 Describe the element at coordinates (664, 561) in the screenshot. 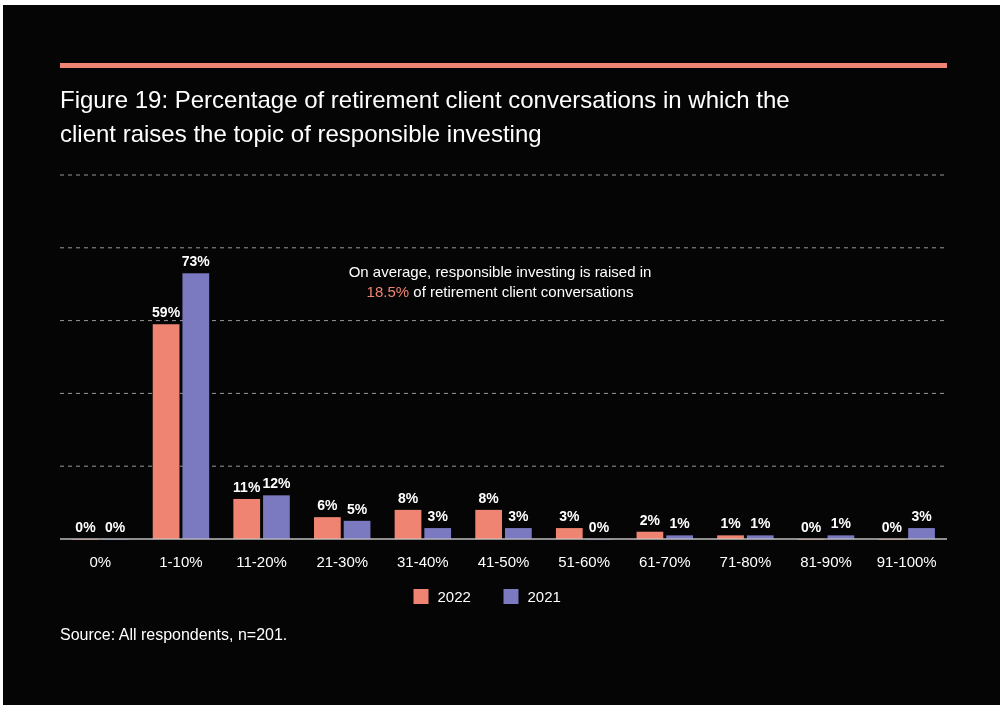

I see `x-tick-label: 61-70%` at that location.